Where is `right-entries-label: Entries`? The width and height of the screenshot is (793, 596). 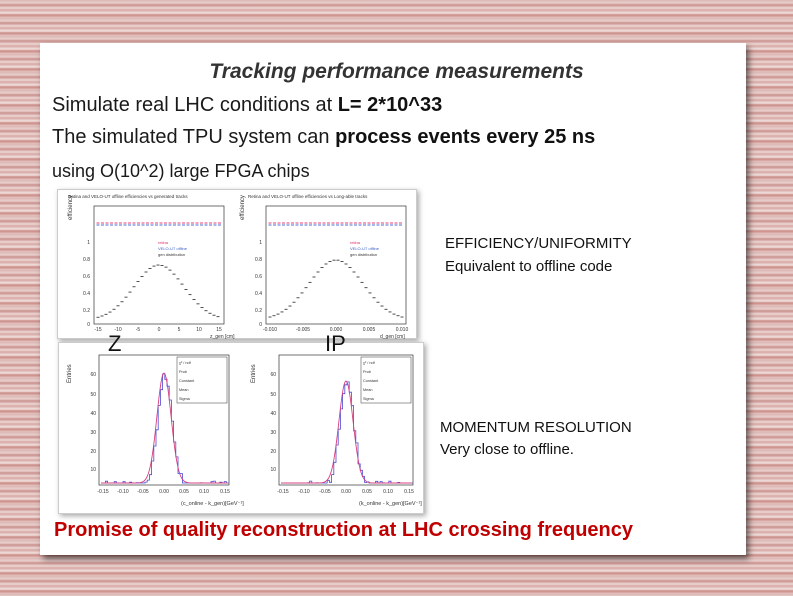
right-entries-label: Entries is located at coordinates (254, 373).